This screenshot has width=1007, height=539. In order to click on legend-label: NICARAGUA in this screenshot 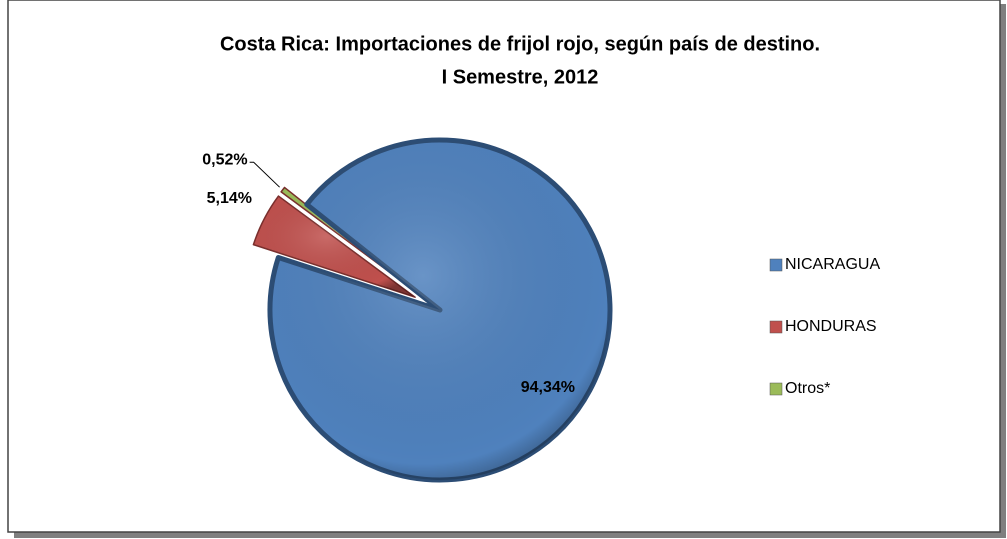, I will do `click(832, 264)`.